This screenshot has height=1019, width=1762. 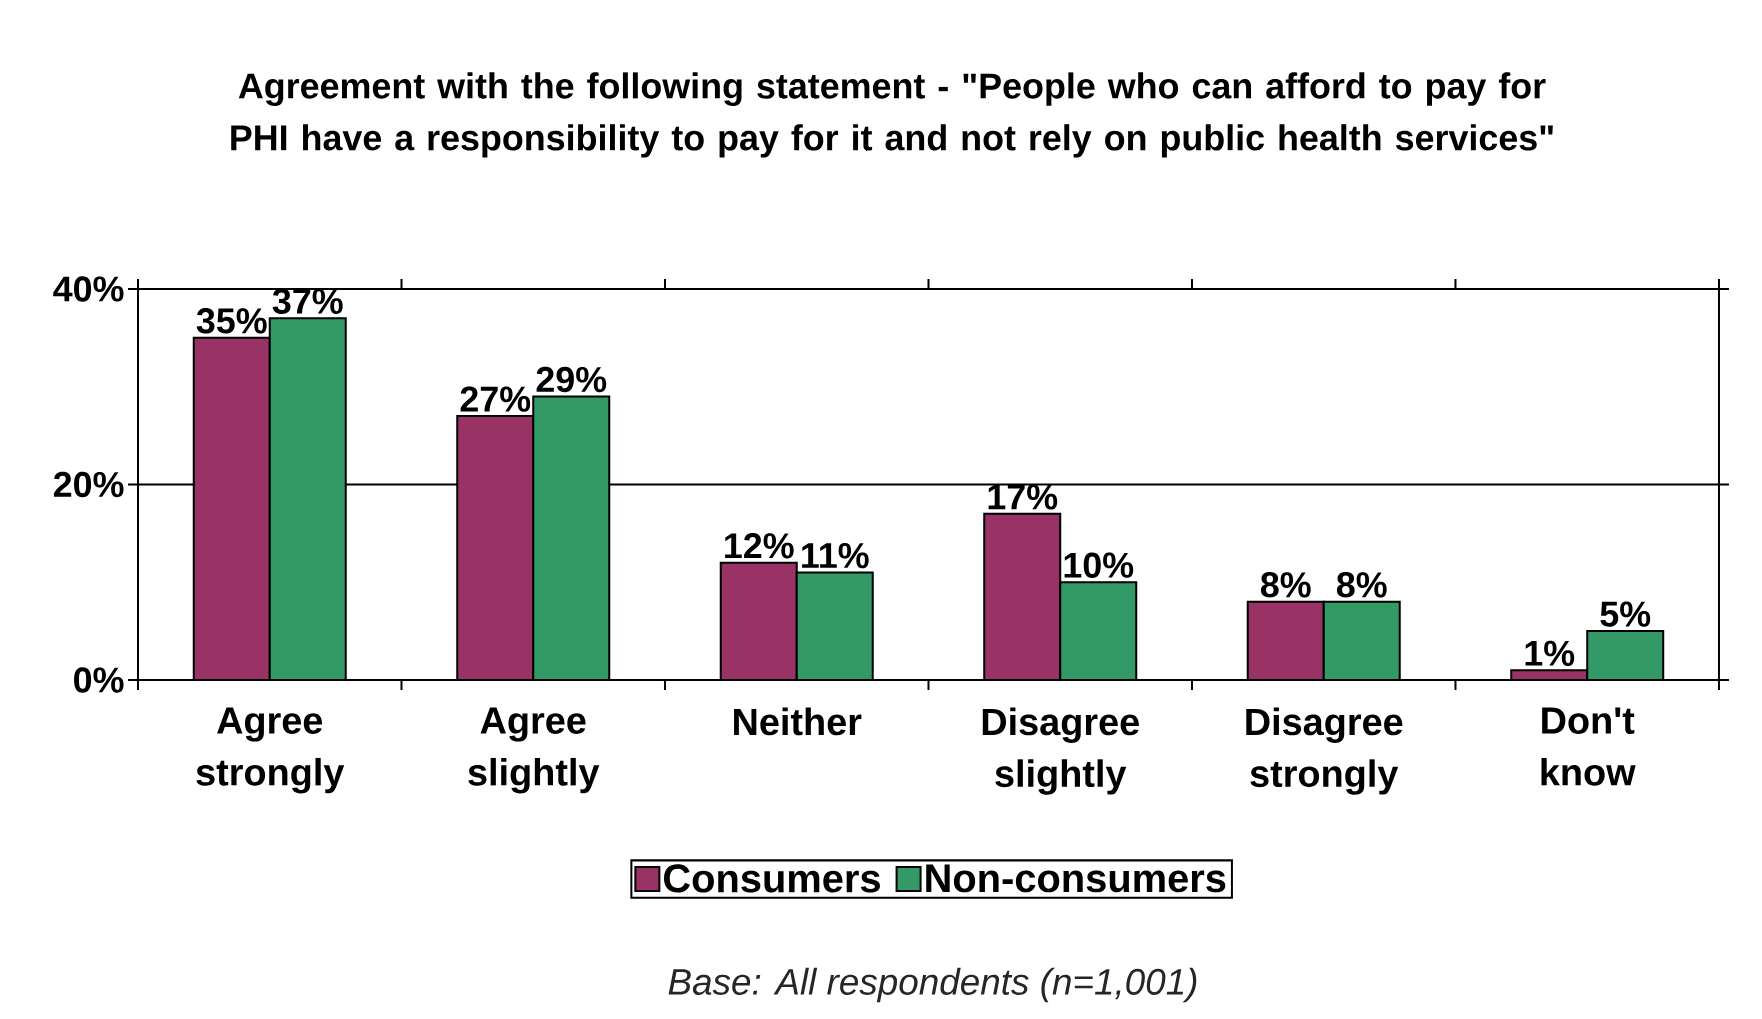 I want to click on text: Base: All respondents (n=1,001), so click(x=932, y=985).